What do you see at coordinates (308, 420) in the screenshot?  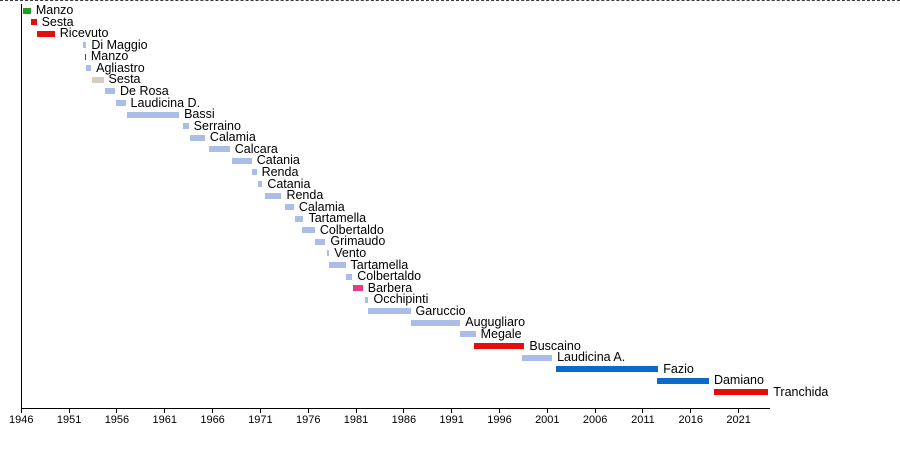 I see `axis-tick-label: 1976` at bounding box center [308, 420].